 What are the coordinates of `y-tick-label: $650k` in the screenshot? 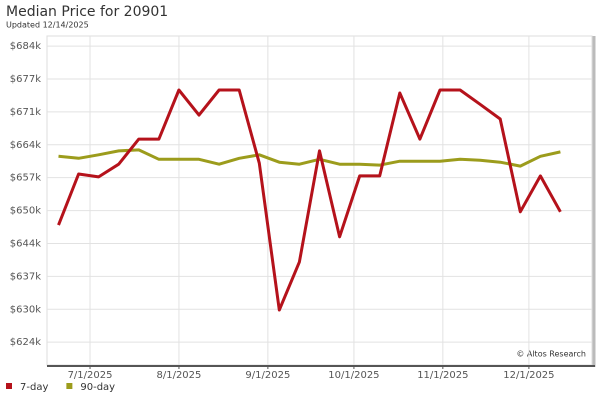 It's located at (25, 211).